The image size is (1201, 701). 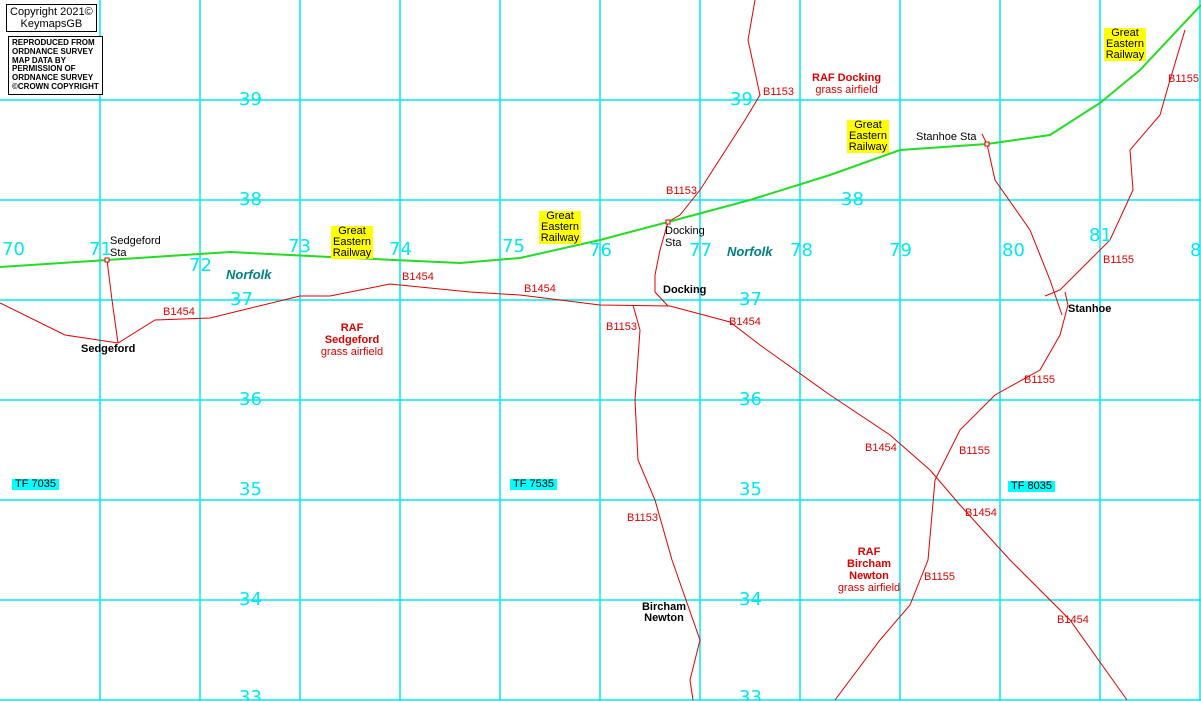 What do you see at coordinates (533, 484) in the screenshot?
I see `tile-label: TF 7535` at bounding box center [533, 484].